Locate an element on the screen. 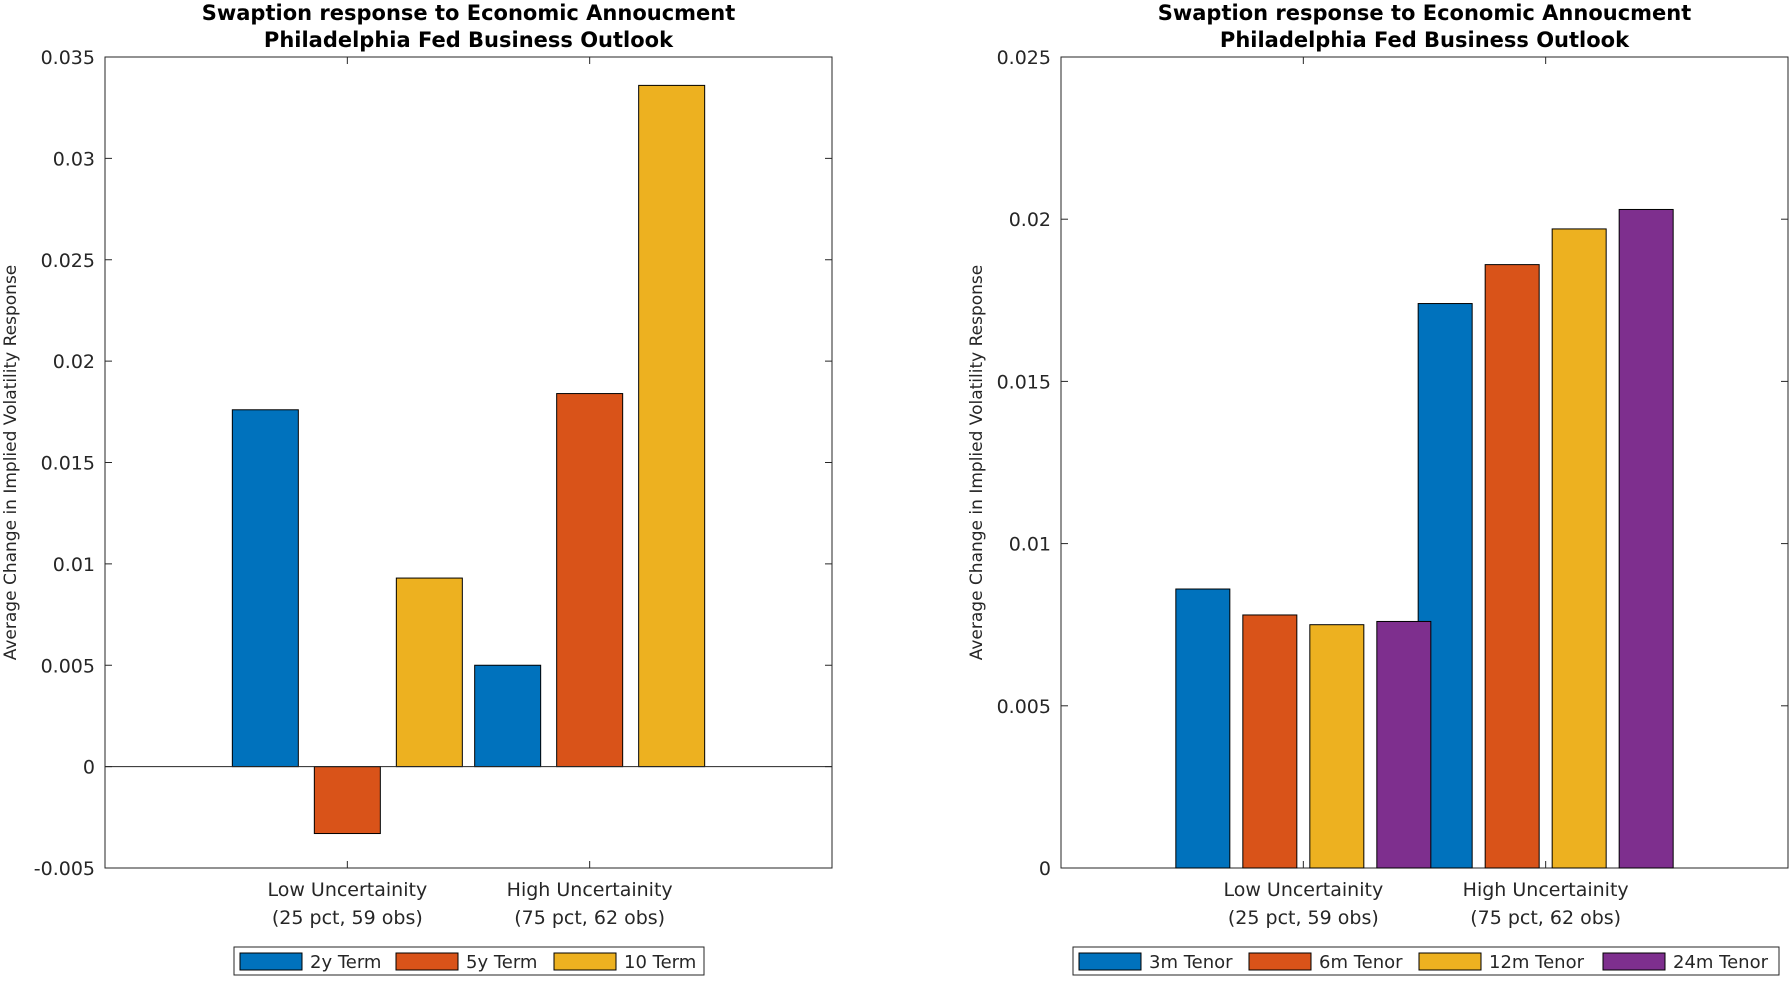 The height and width of the screenshot is (981, 1792). legend-label: 5y Term is located at coordinates (501, 962).